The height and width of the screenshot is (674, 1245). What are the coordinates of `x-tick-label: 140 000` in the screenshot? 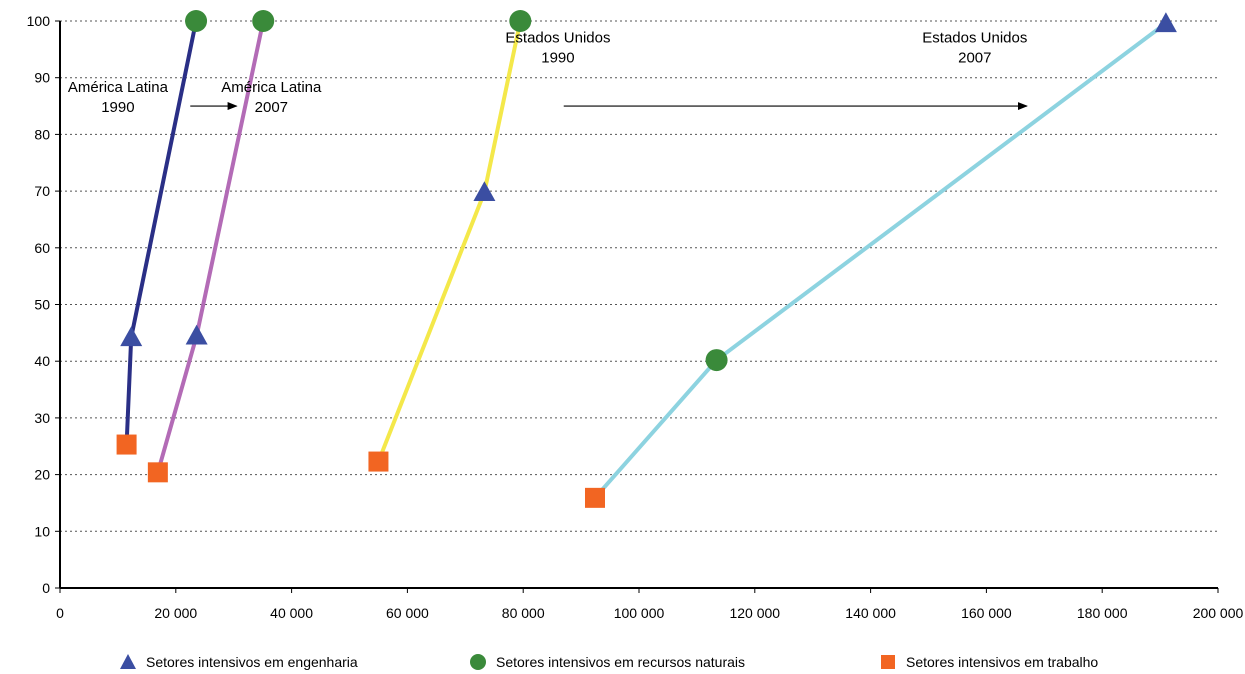 It's located at (870, 613).